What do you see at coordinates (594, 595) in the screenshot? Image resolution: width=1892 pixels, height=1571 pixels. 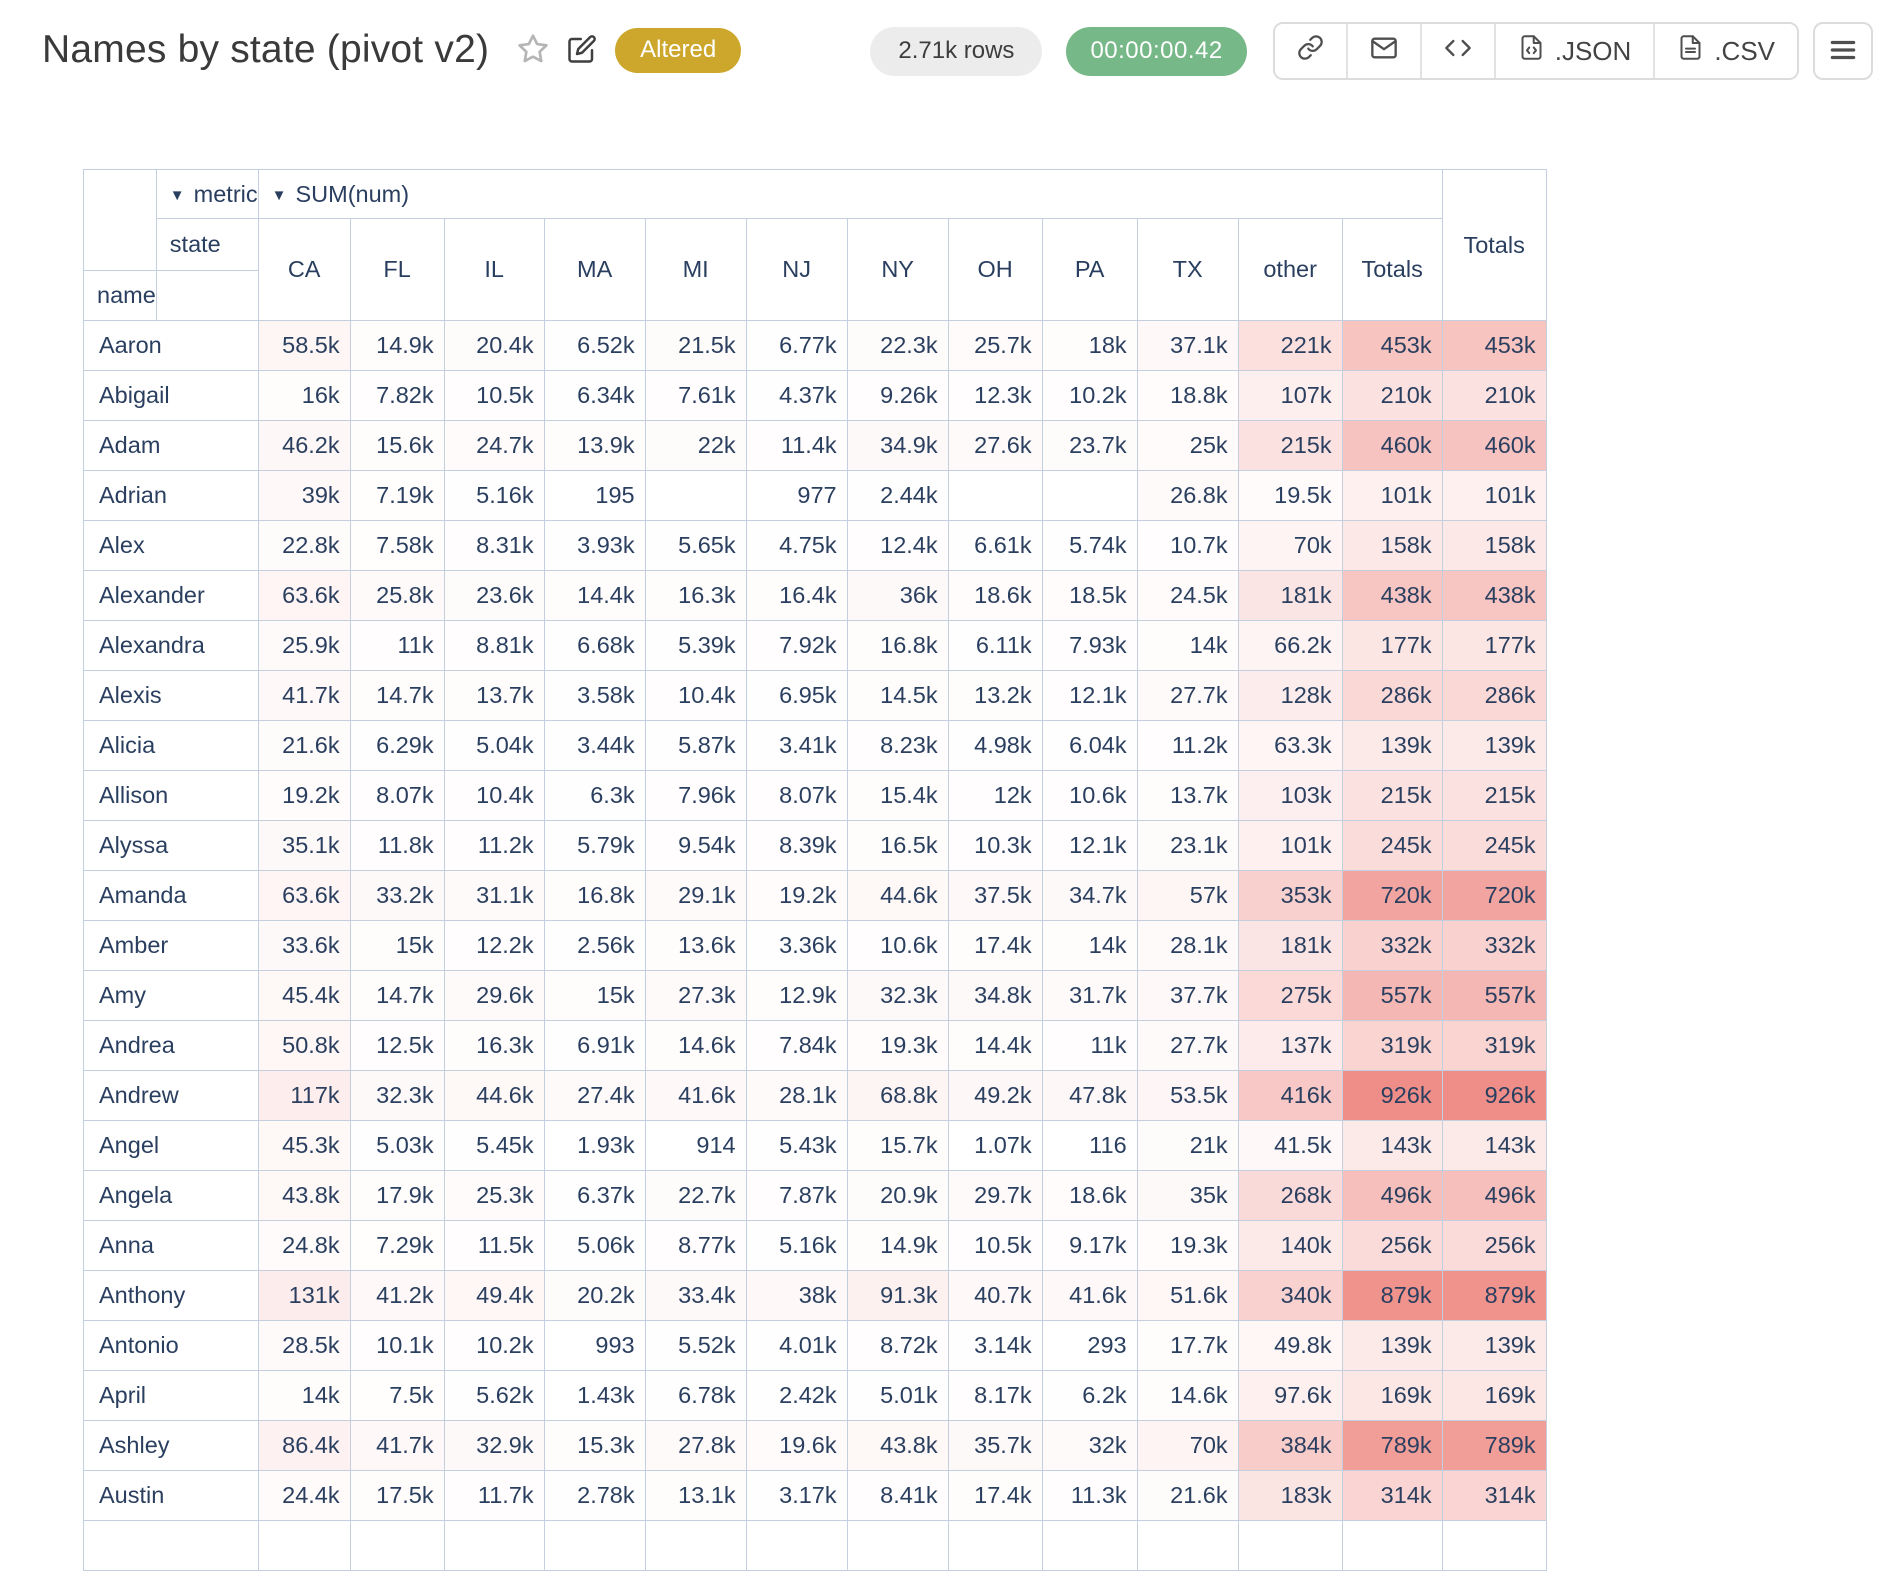 I see `pivot-cell: 14.4k` at bounding box center [594, 595].